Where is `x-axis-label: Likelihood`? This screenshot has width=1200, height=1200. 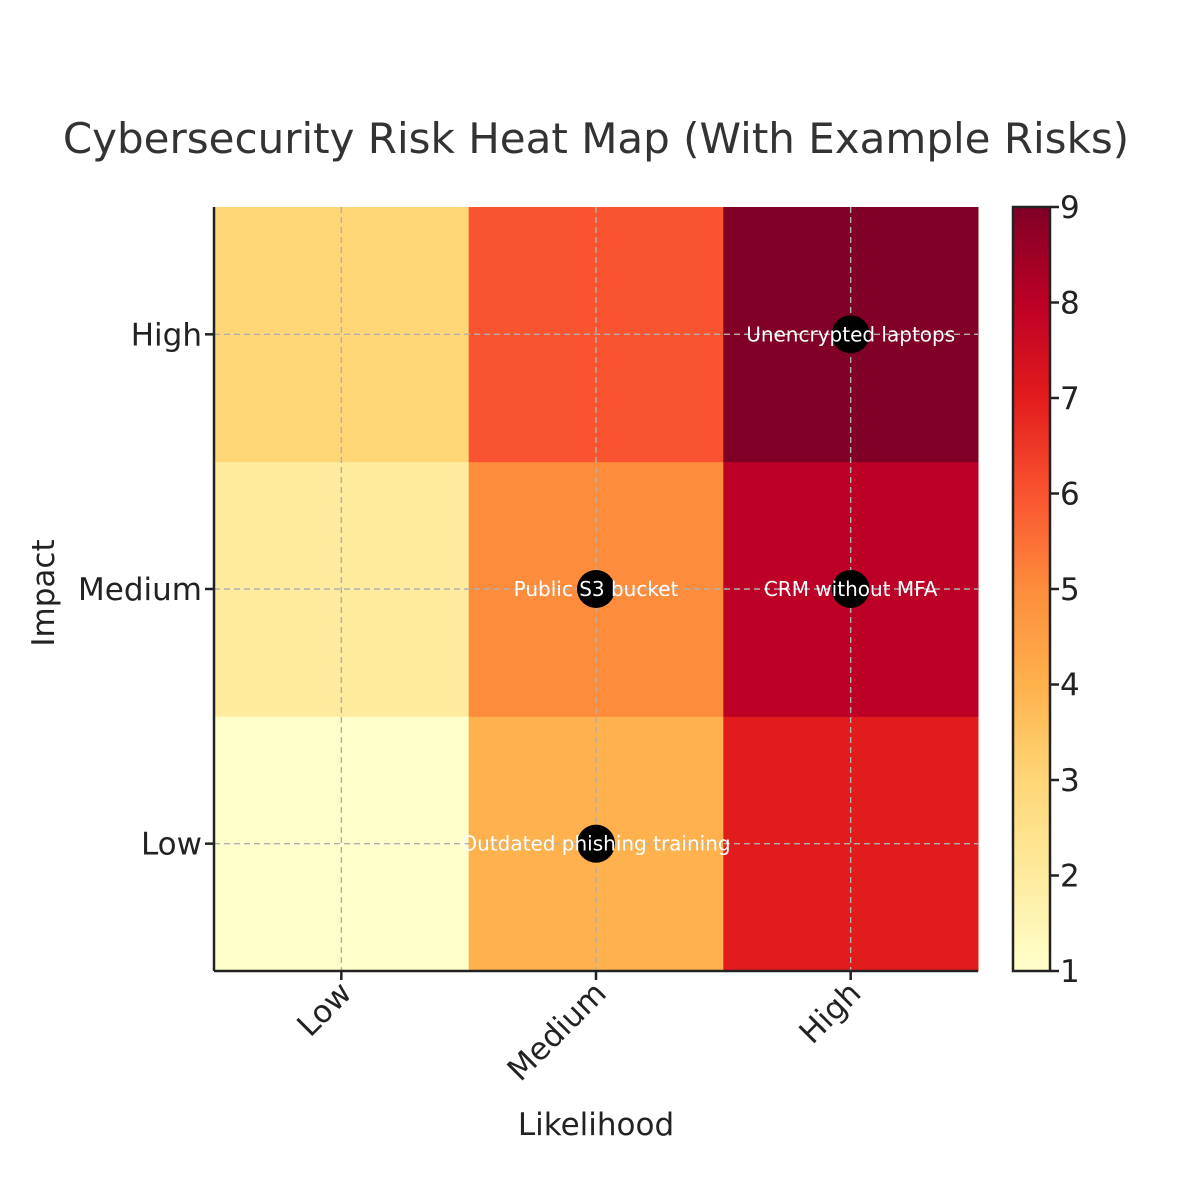
x-axis-label: Likelihood is located at coordinates (596, 1125).